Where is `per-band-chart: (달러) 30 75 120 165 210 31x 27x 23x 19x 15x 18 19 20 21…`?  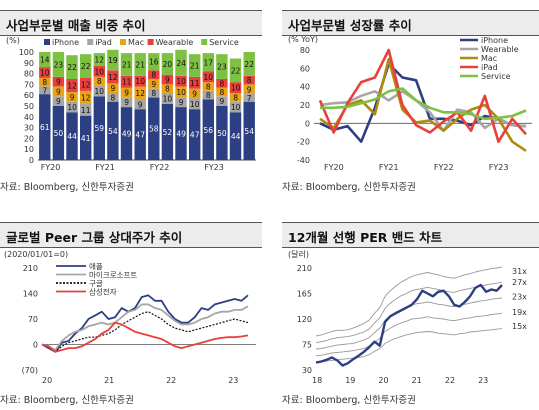
per-band-chart: (달러) 30 75 120 165 210 31x 27x 23x 19x 15x 18 19 20 21… is located at coordinates (407, 317).